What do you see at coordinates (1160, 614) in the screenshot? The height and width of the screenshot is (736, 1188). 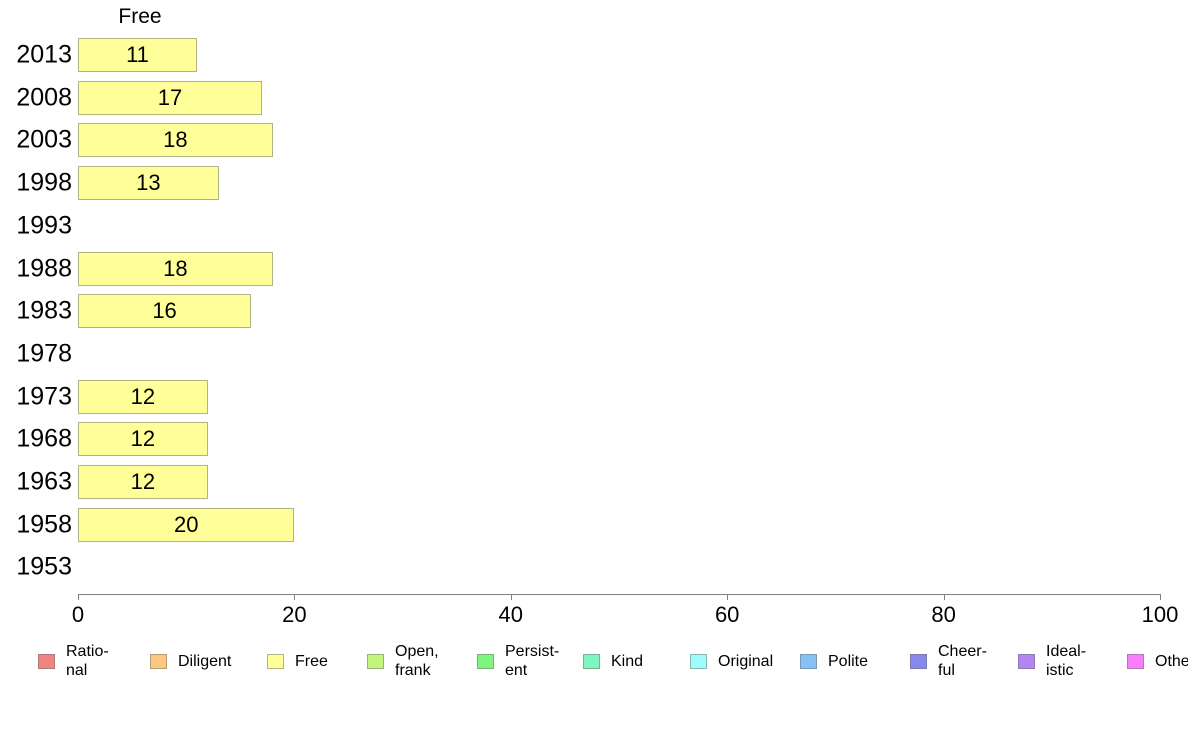 I see `x-axis-tick-label: 100` at bounding box center [1160, 614].